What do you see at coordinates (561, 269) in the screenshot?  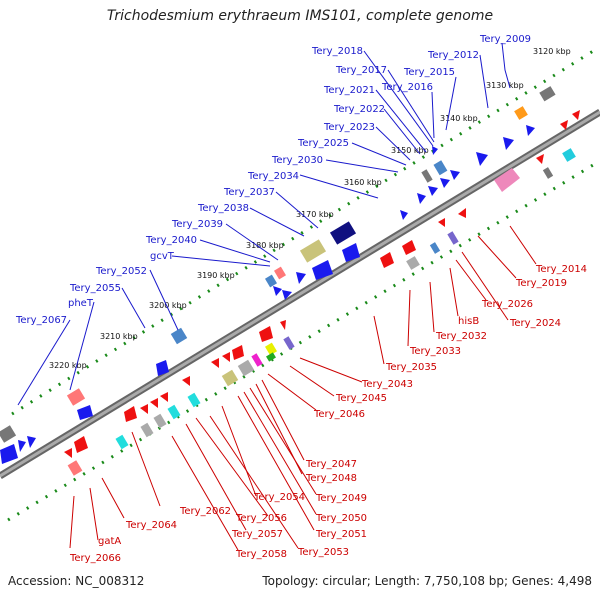 I see `gene-label: Tery_2014` at bounding box center [561, 269].